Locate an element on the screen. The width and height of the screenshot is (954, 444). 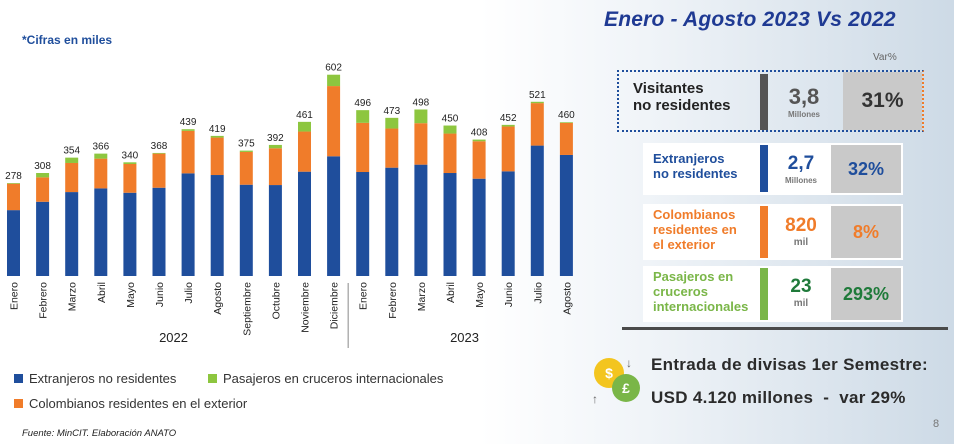
row-colombianos-label: Colombianos residentes en el exterior is located at coordinates (695, 230).